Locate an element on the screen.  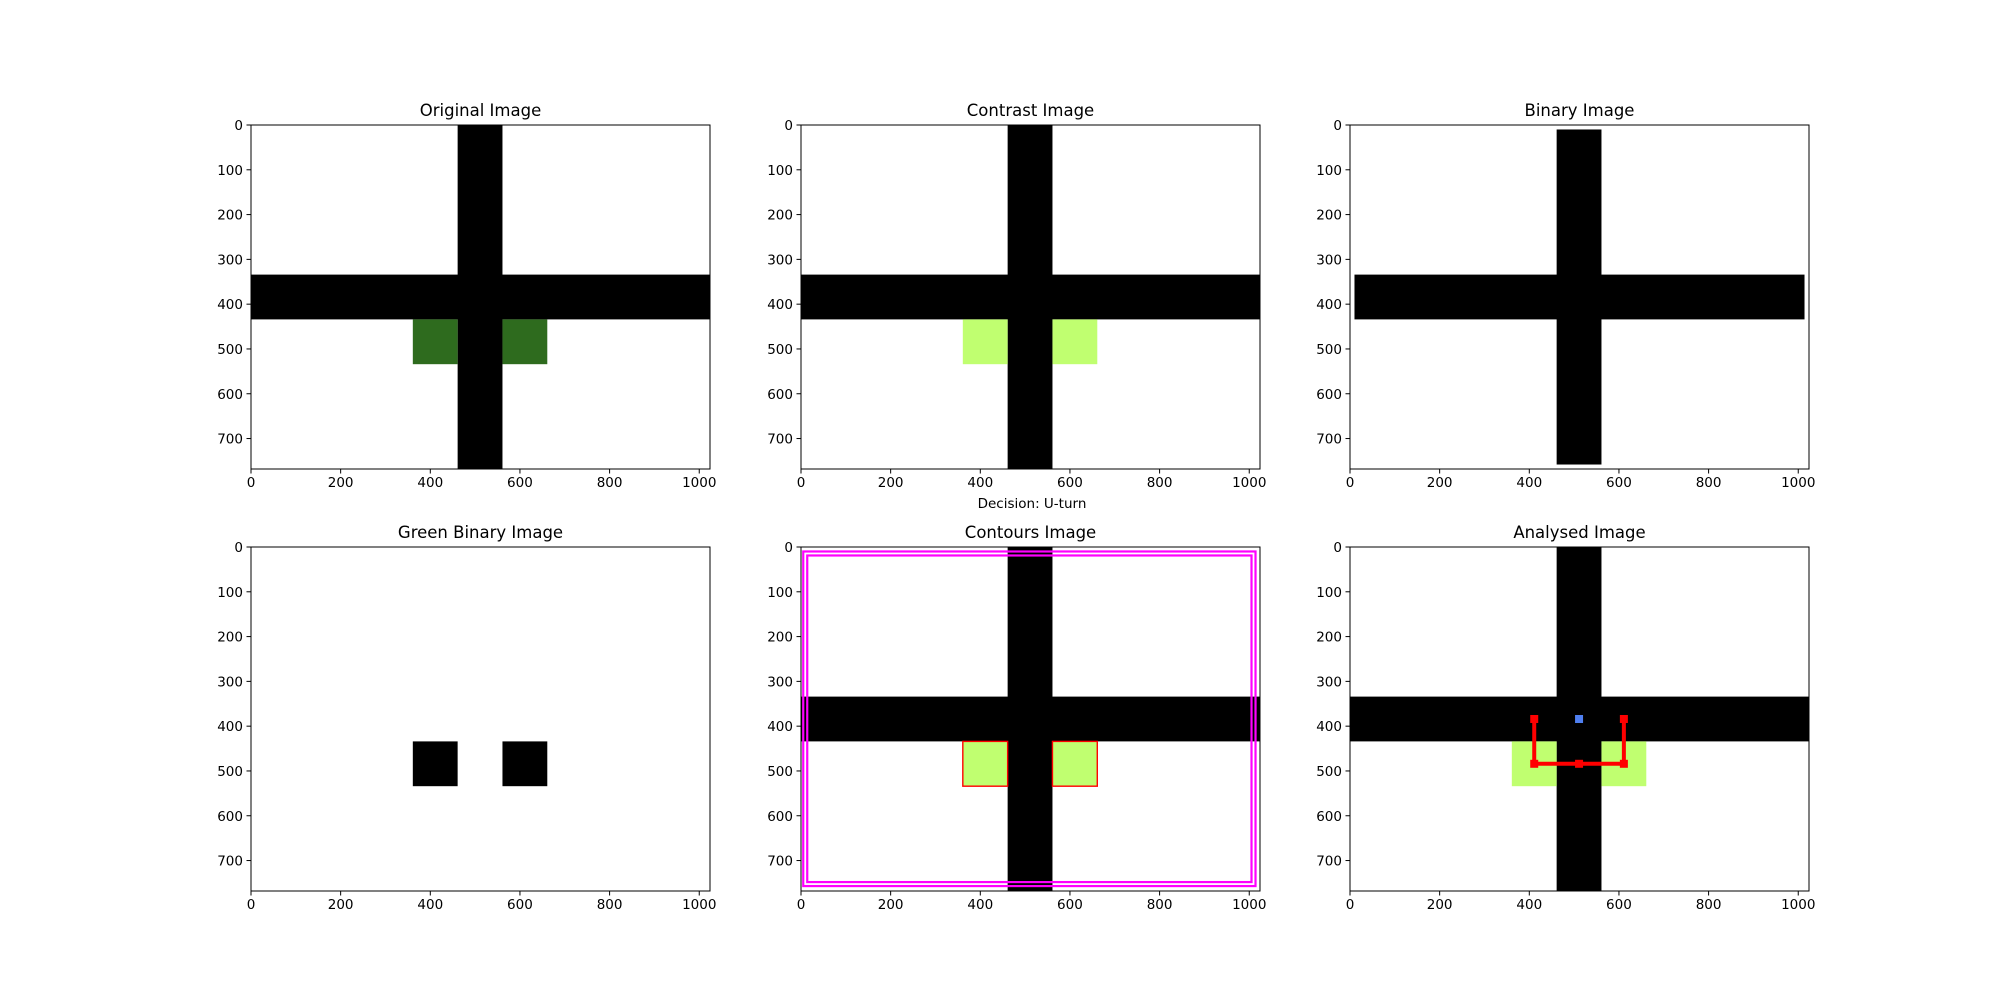
green-contour-left is located at coordinates (985, 763).